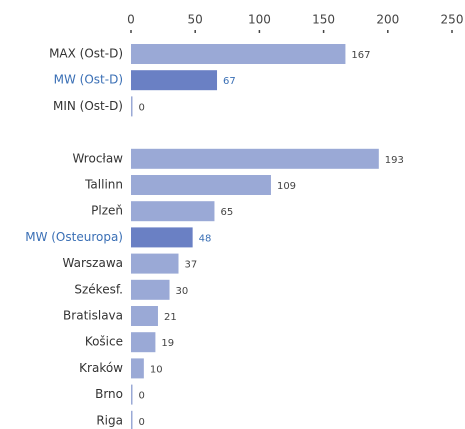  Describe the element at coordinates (131, 20) in the screenshot. I see `x-tick-label: 0` at that location.